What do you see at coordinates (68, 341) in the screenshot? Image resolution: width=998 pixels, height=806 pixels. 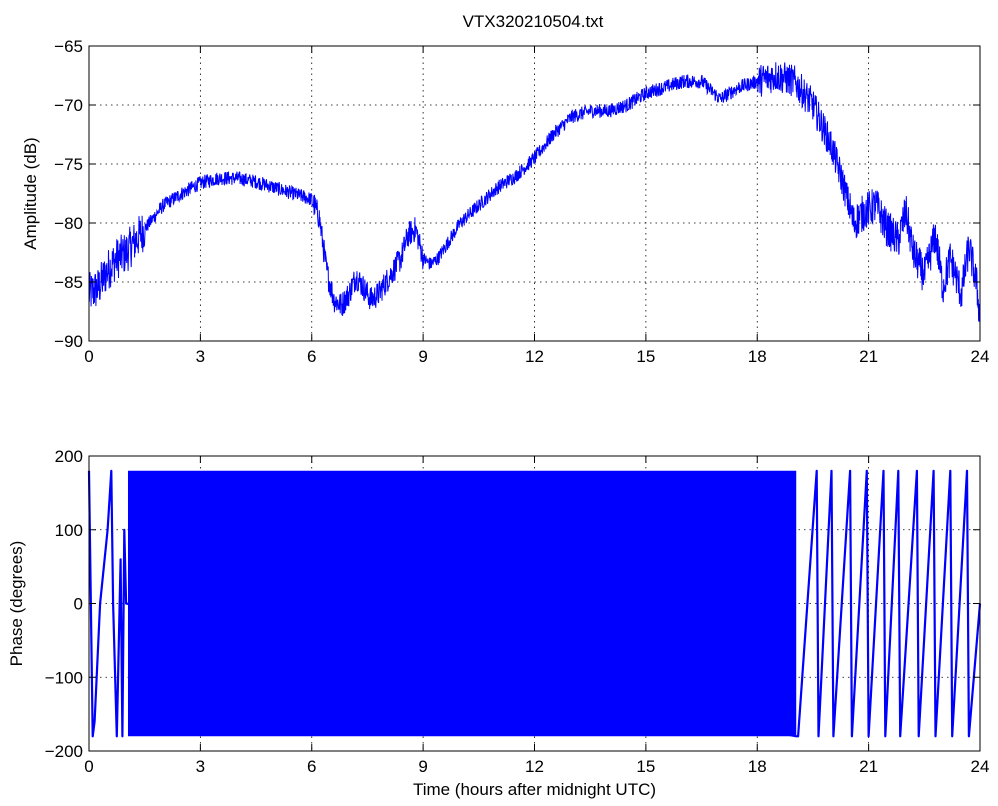 I see `y-tick-label: −90` at bounding box center [68, 341].